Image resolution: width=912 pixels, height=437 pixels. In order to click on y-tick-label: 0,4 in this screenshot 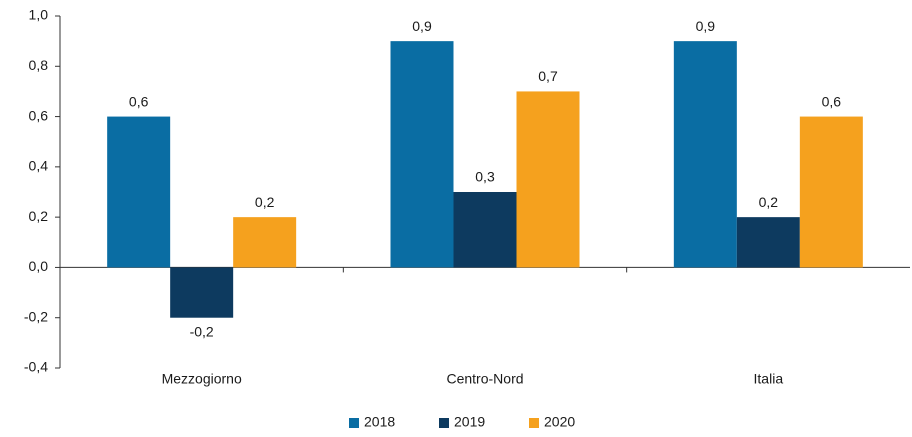, I will do `click(39, 166)`.